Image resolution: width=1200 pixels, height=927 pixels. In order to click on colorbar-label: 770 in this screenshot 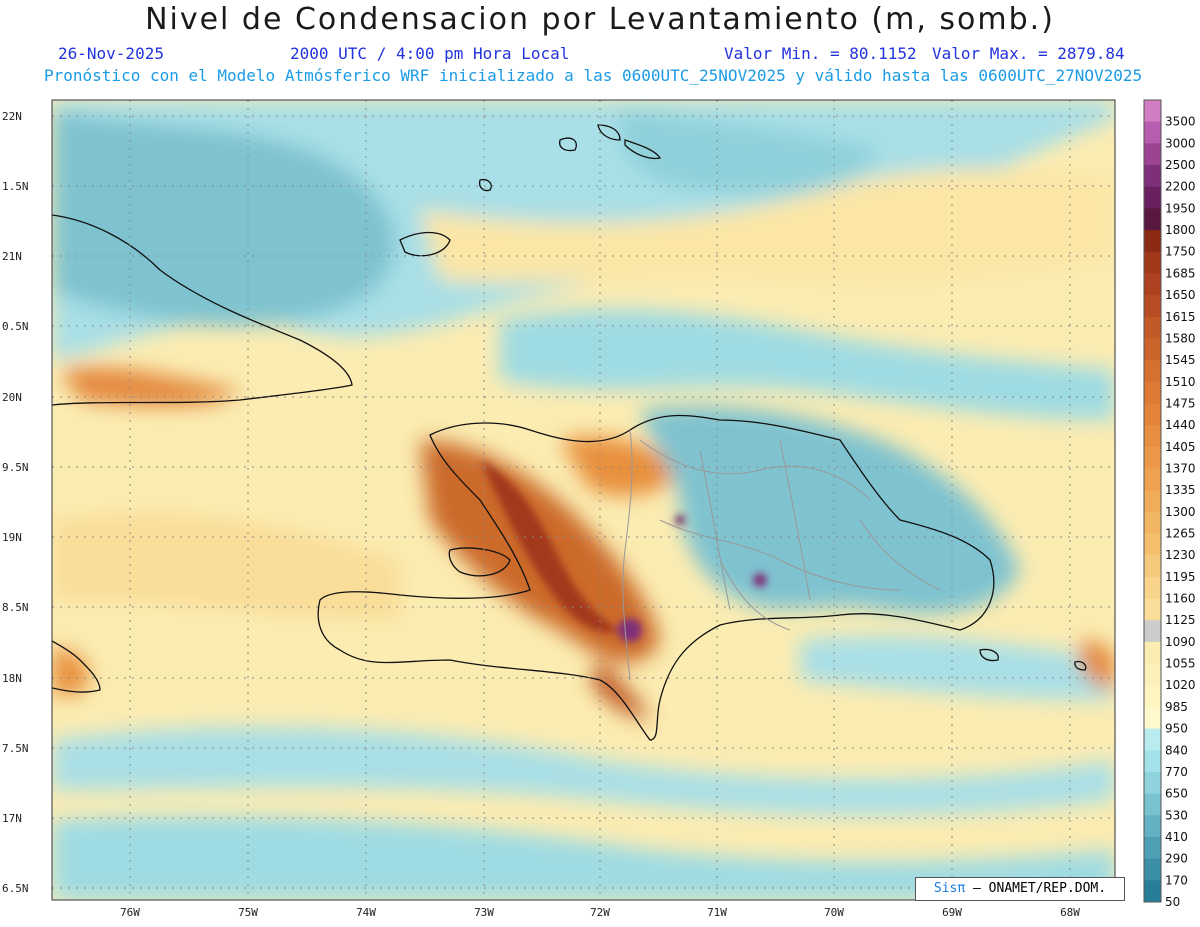, I will do `click(1176, 772)`.